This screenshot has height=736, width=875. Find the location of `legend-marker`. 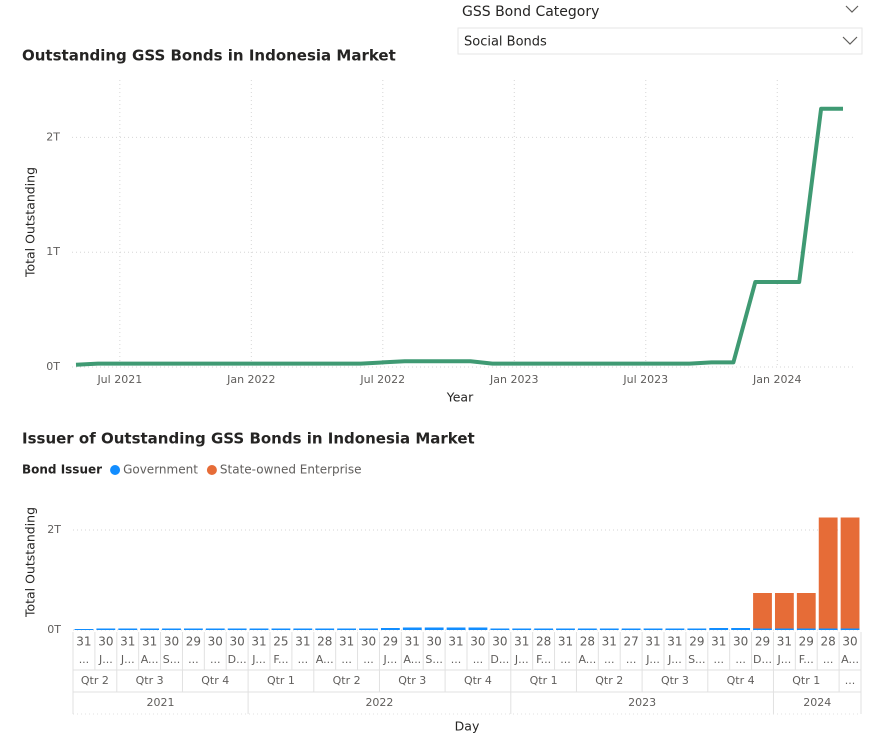

legend-marker is located at coordinates (211, 470).